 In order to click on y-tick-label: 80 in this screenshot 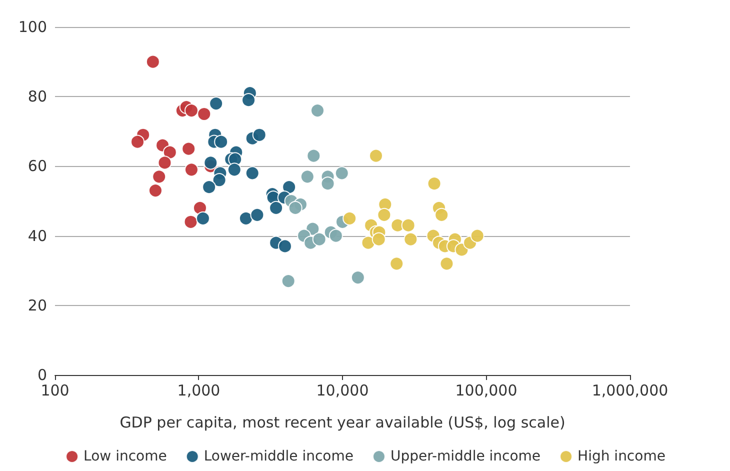, I will do `click(37, 97)`.